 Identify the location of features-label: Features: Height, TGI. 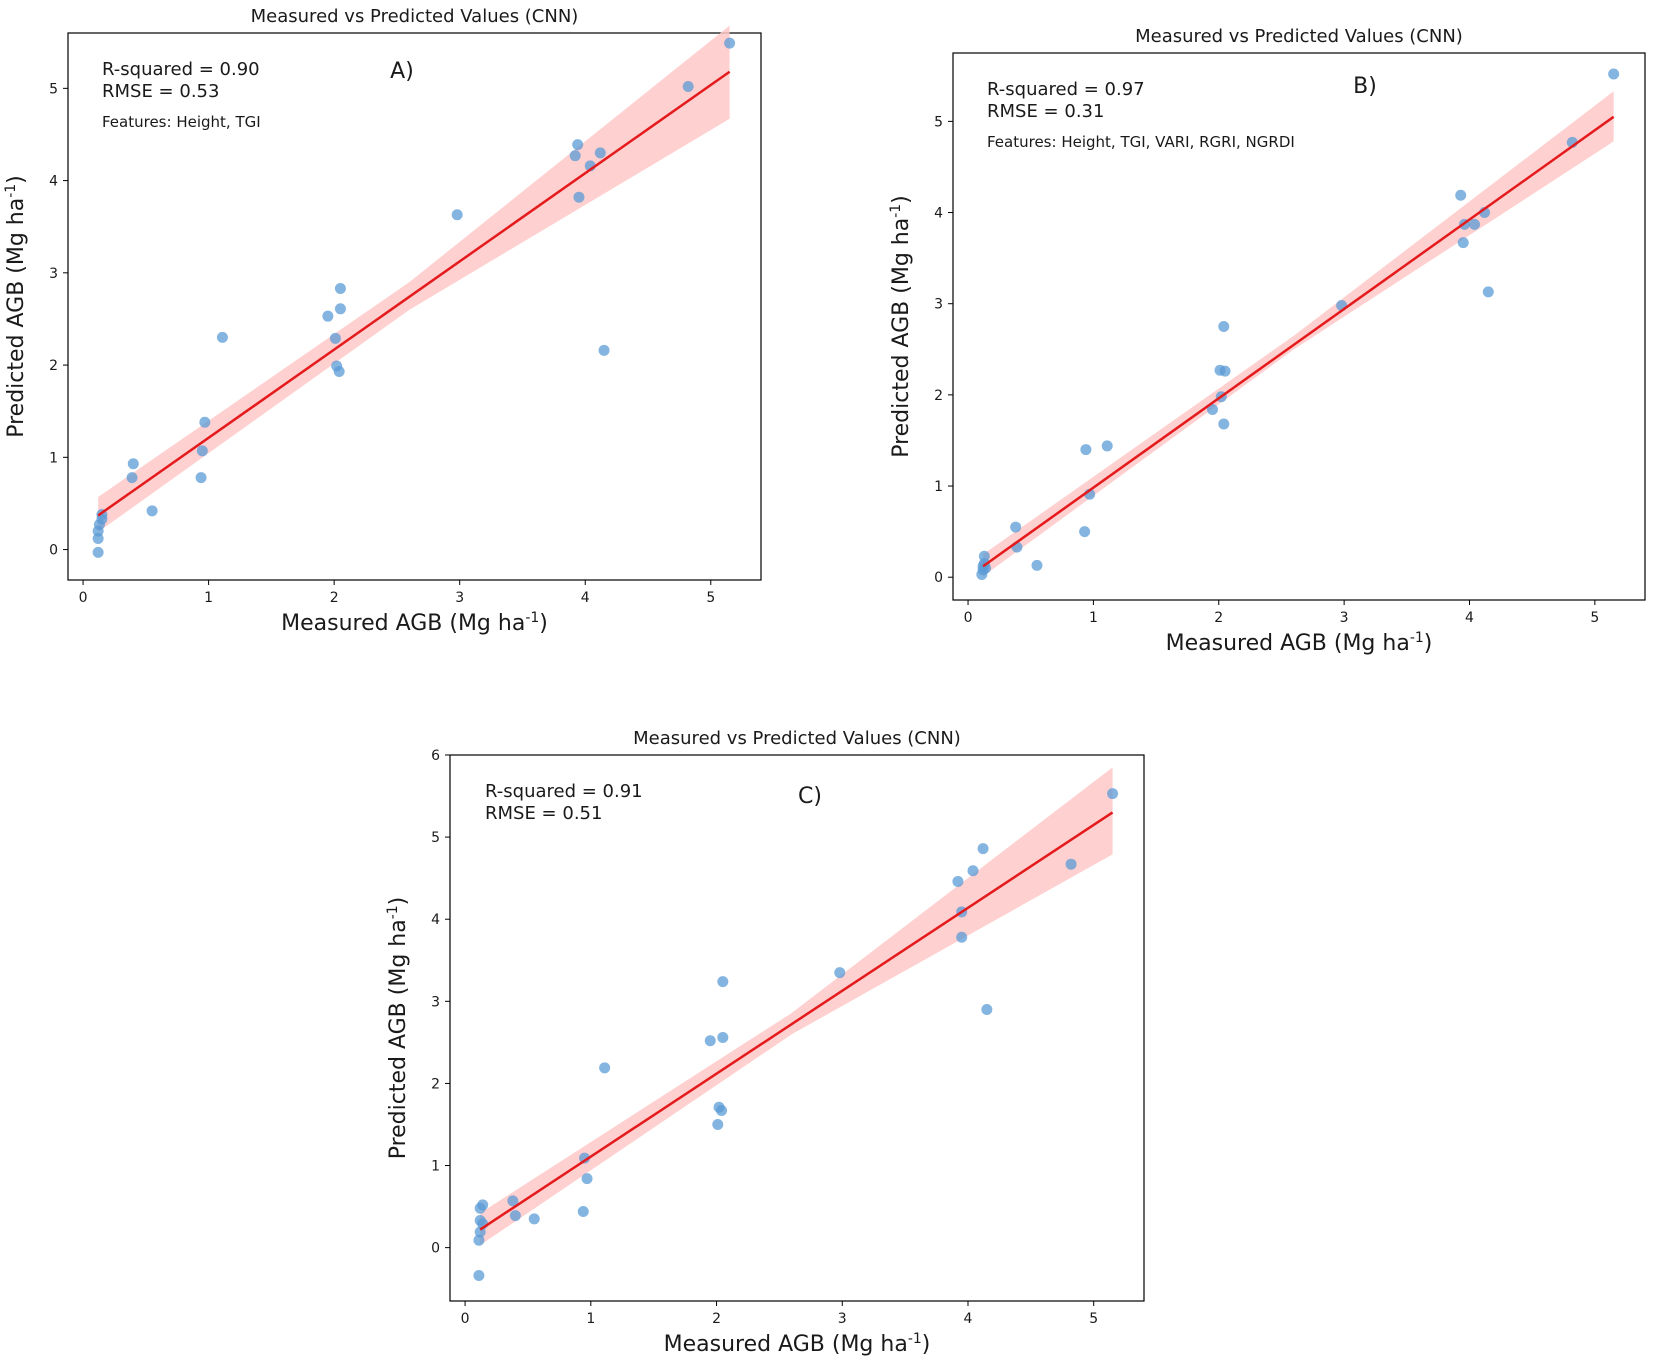
(181, 122).